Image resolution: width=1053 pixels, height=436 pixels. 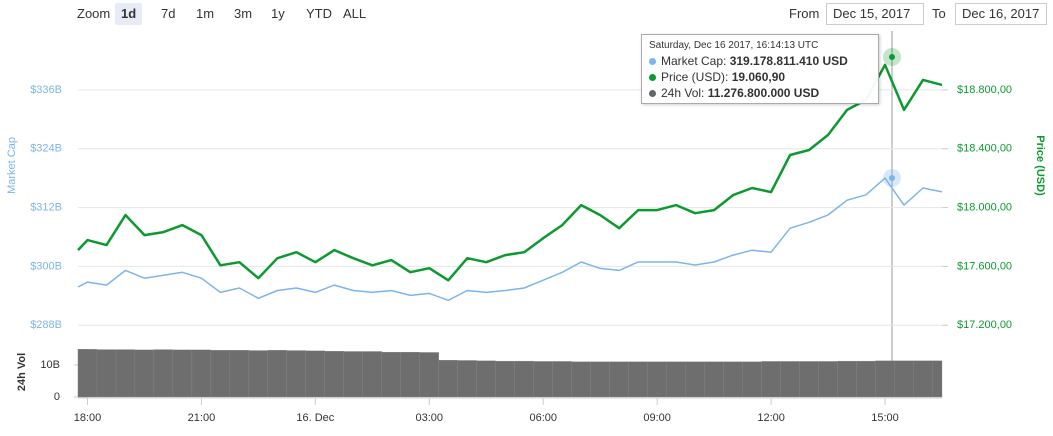 What do you see at coordinates (984, 325) in the screenshot?
I see `y2-tick-label: $17.200,00` at bounding box center [984, 325].